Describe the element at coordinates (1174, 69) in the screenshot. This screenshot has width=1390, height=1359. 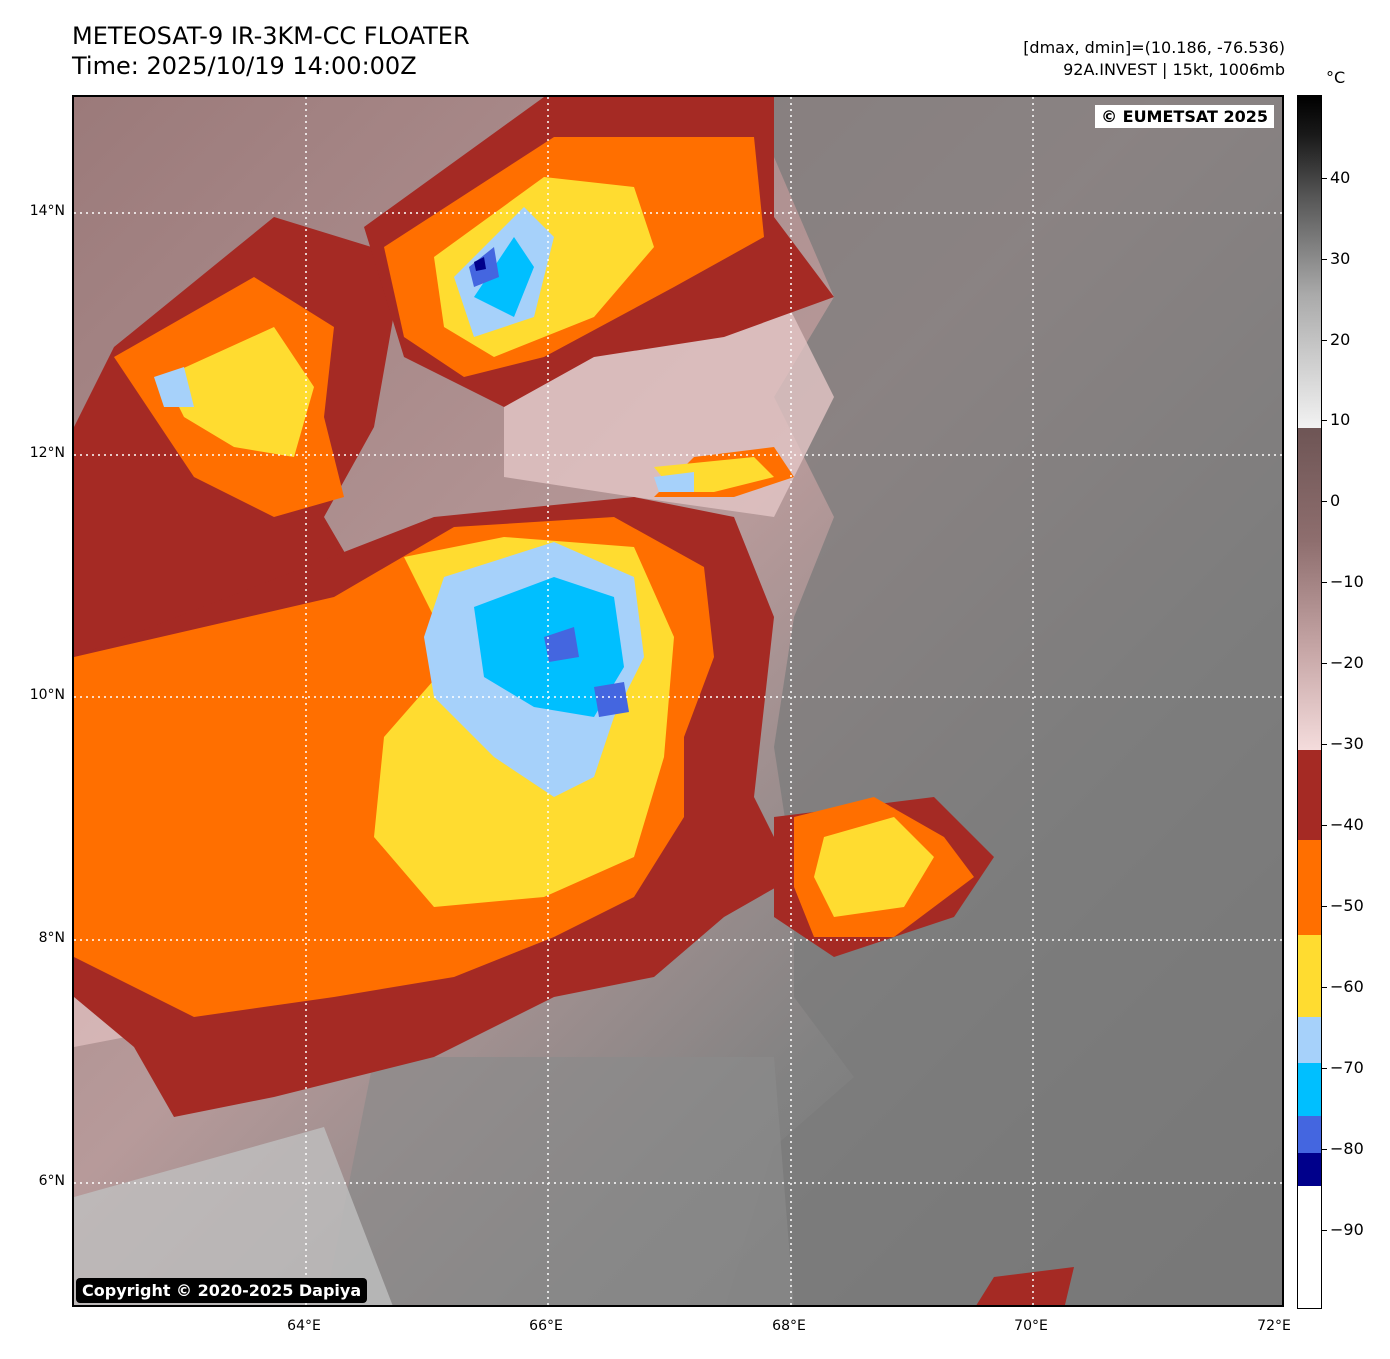
I see `storm-info: 92A.INVEST | 15kt, 1006mb` at that location.